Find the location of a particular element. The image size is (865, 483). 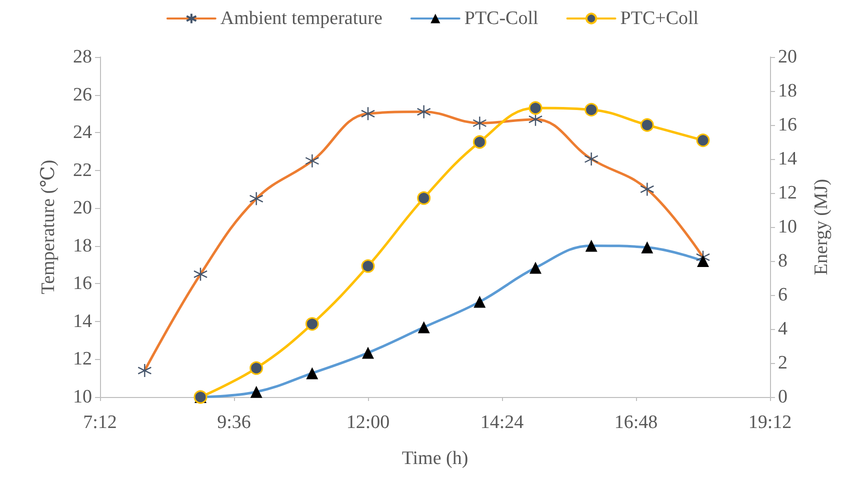

y2-tick-label: 6 is located at coordinates (783, 295).